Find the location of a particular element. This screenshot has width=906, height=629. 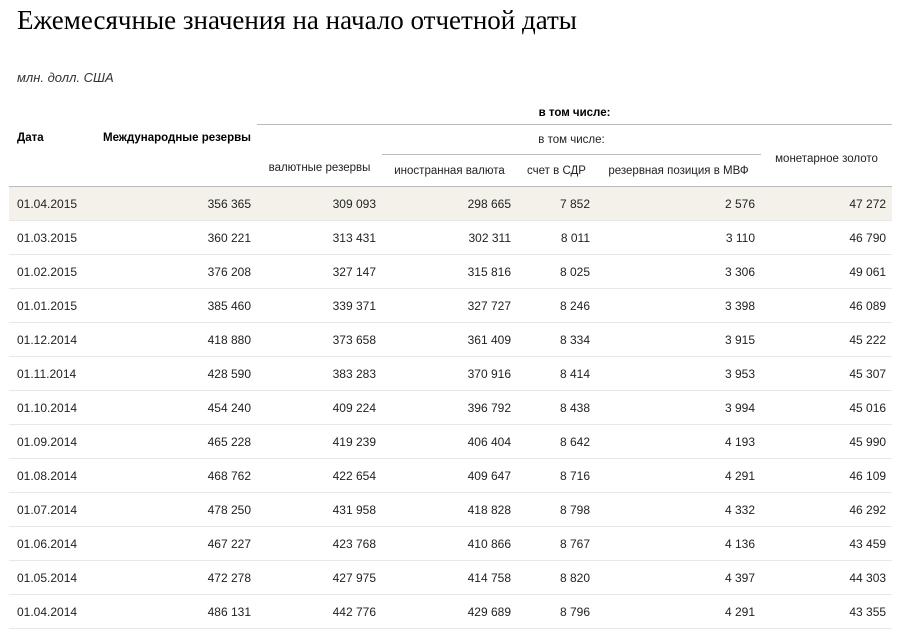

cell-date: 01.12.2014 is located at coordinates (50, 339).